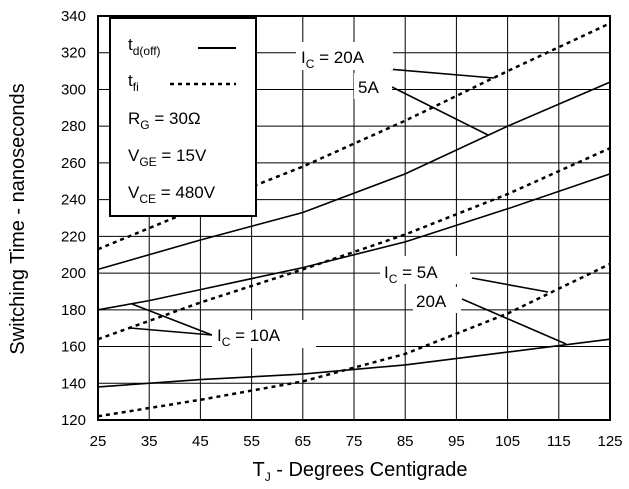 Image resolution: width=629 pixels, height=489 pixels. I want to click on annotation-5a-bg, so click(373, 86).